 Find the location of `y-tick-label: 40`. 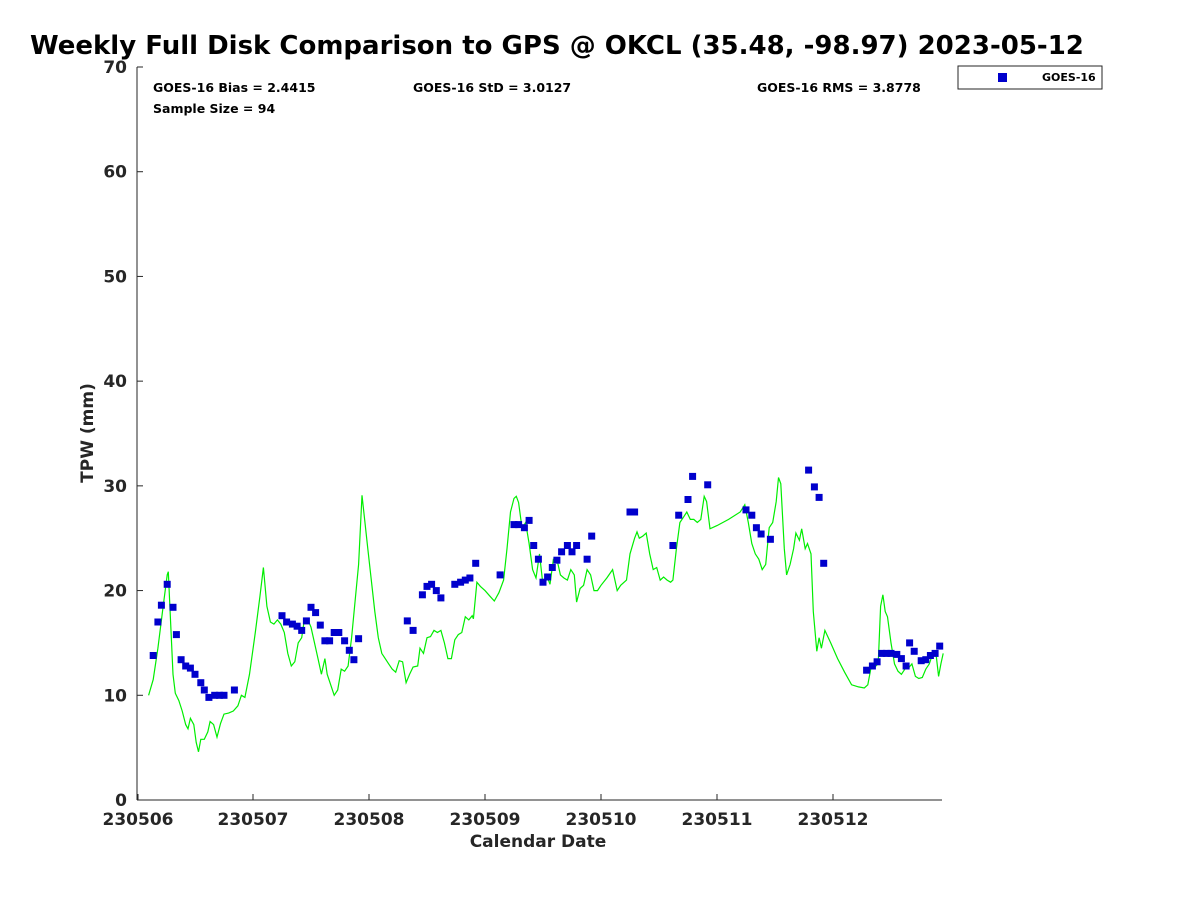

y-tick-label: 40 is located at coordinates (115, 382).